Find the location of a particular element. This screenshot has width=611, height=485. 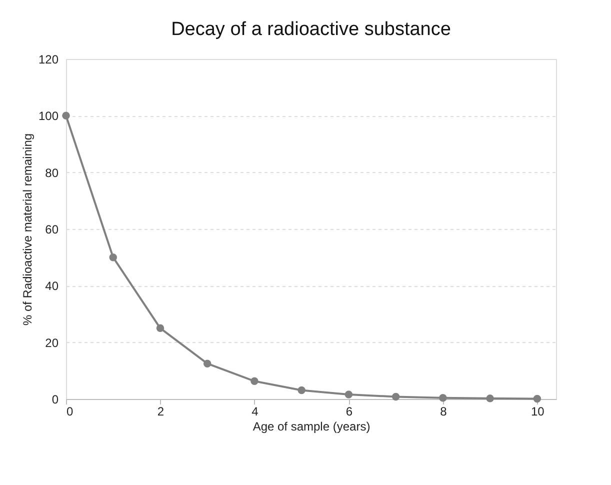

chart-title: Decay of a radioactive substance is located at coordinates (311, 29).